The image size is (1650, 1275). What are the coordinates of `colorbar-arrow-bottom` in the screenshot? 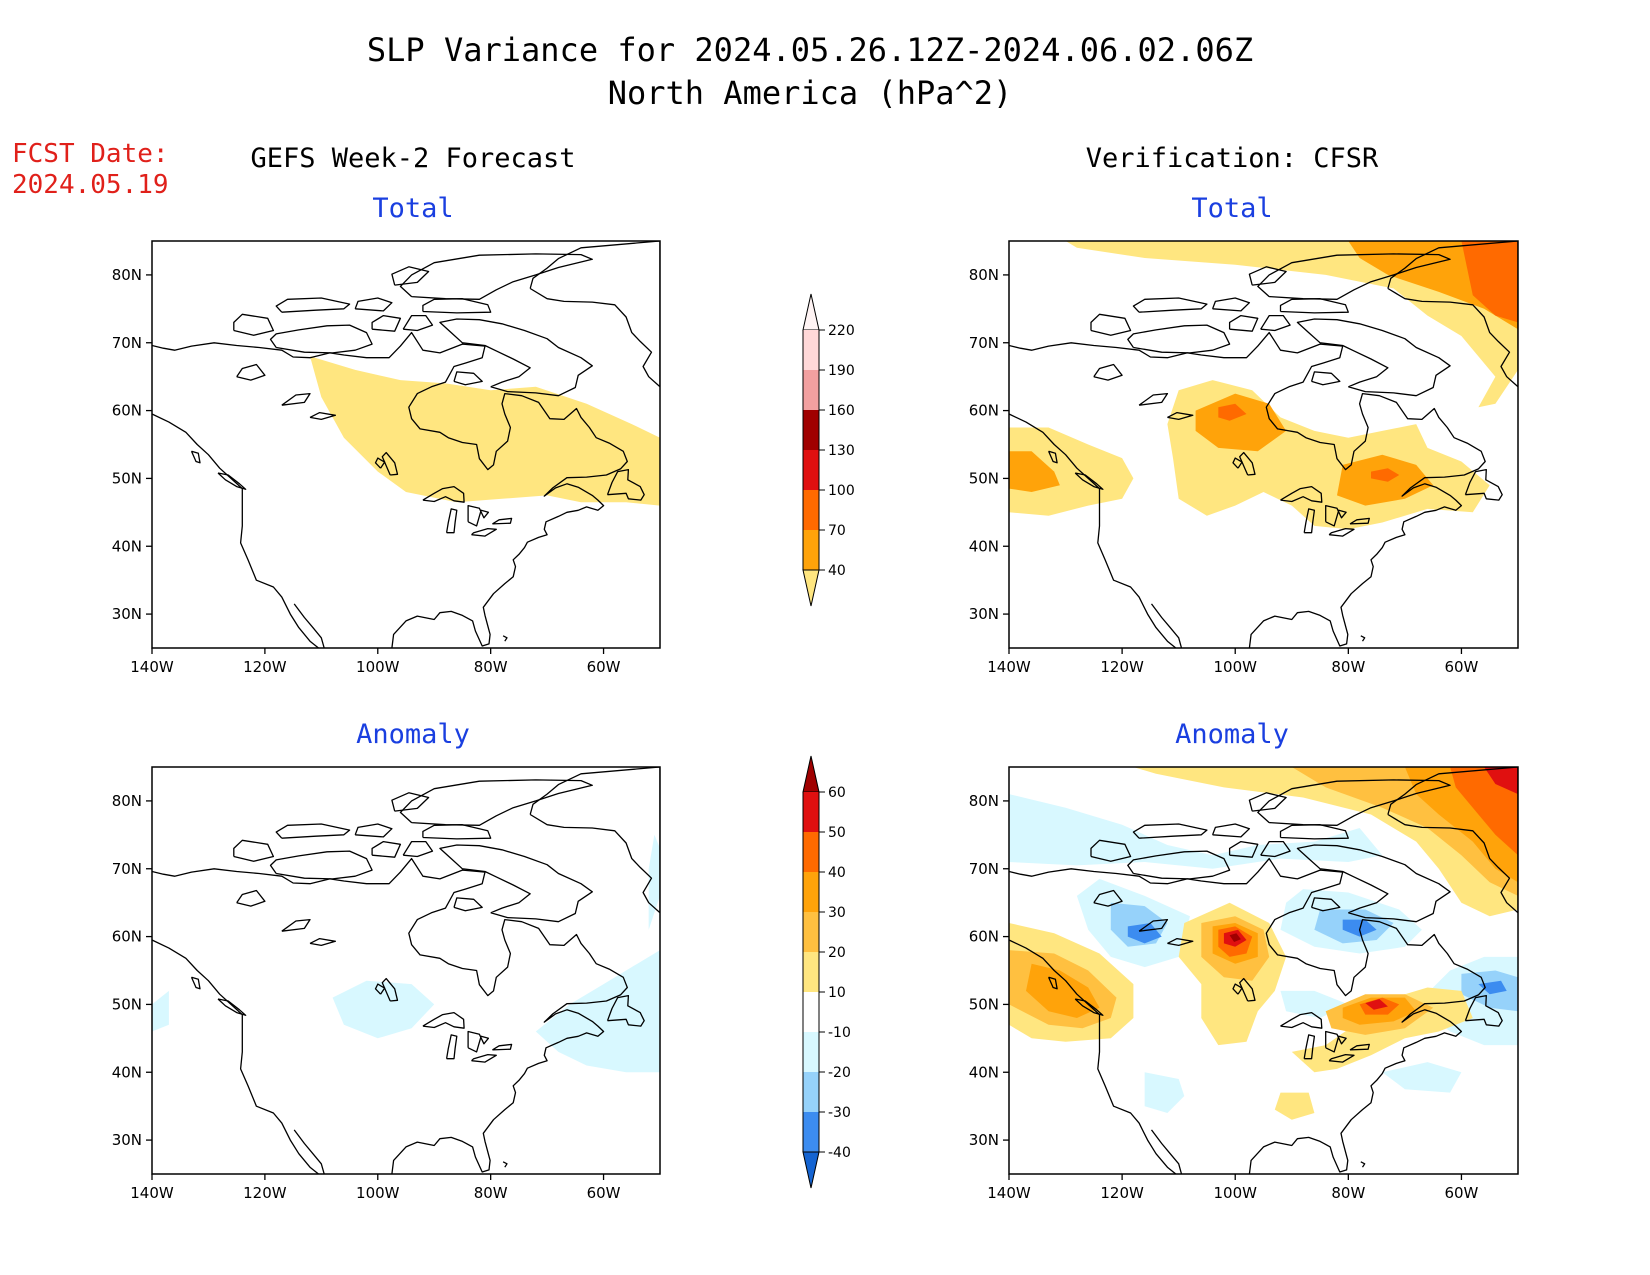 It's located at (811, 1170).